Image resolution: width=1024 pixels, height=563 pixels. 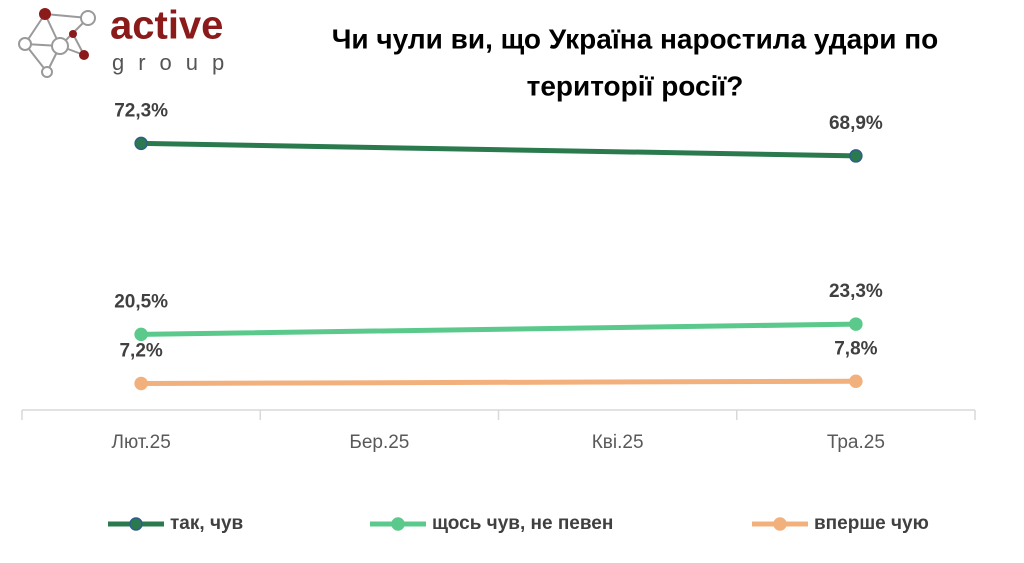 What do you see at coordinates (618, 442) in the screenshot?
I see `x-tick-label: Кві.25` at bounding box center [618, 442].